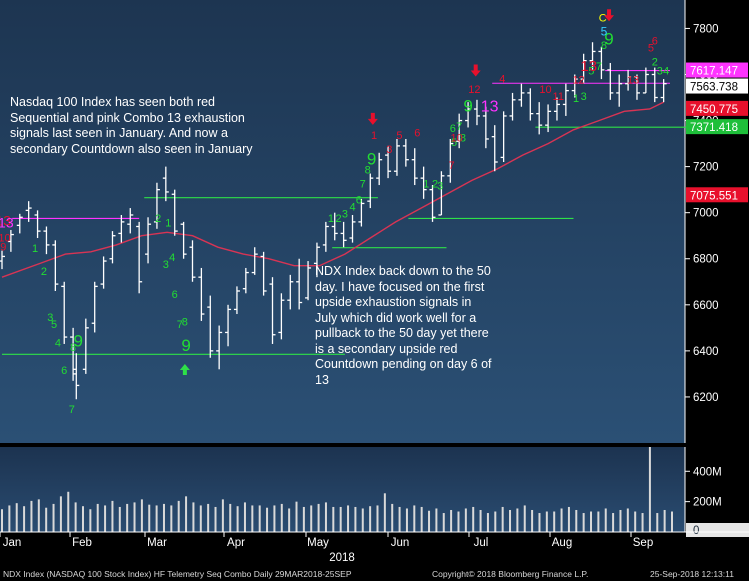  I want to click on price-tag-label: 7563.738, so click(714, 88).